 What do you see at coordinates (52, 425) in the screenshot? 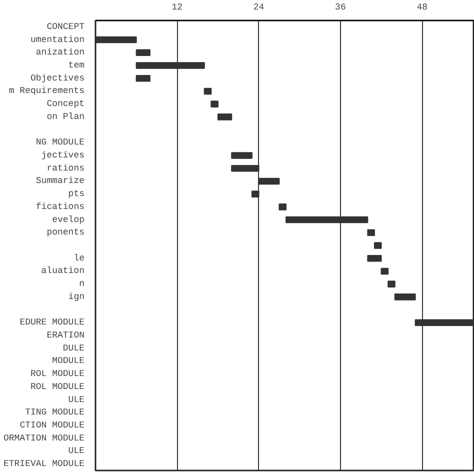
I see `y-tick-label: CTION MODULE` at bounding box center [52, 425].